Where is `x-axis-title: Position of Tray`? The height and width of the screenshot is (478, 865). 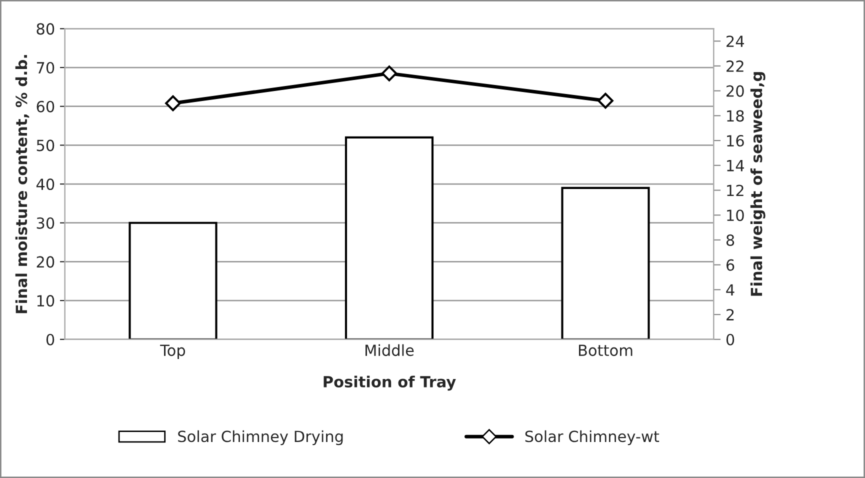 x-axis-title: Position of Tray is located at coordinates (390, 383).